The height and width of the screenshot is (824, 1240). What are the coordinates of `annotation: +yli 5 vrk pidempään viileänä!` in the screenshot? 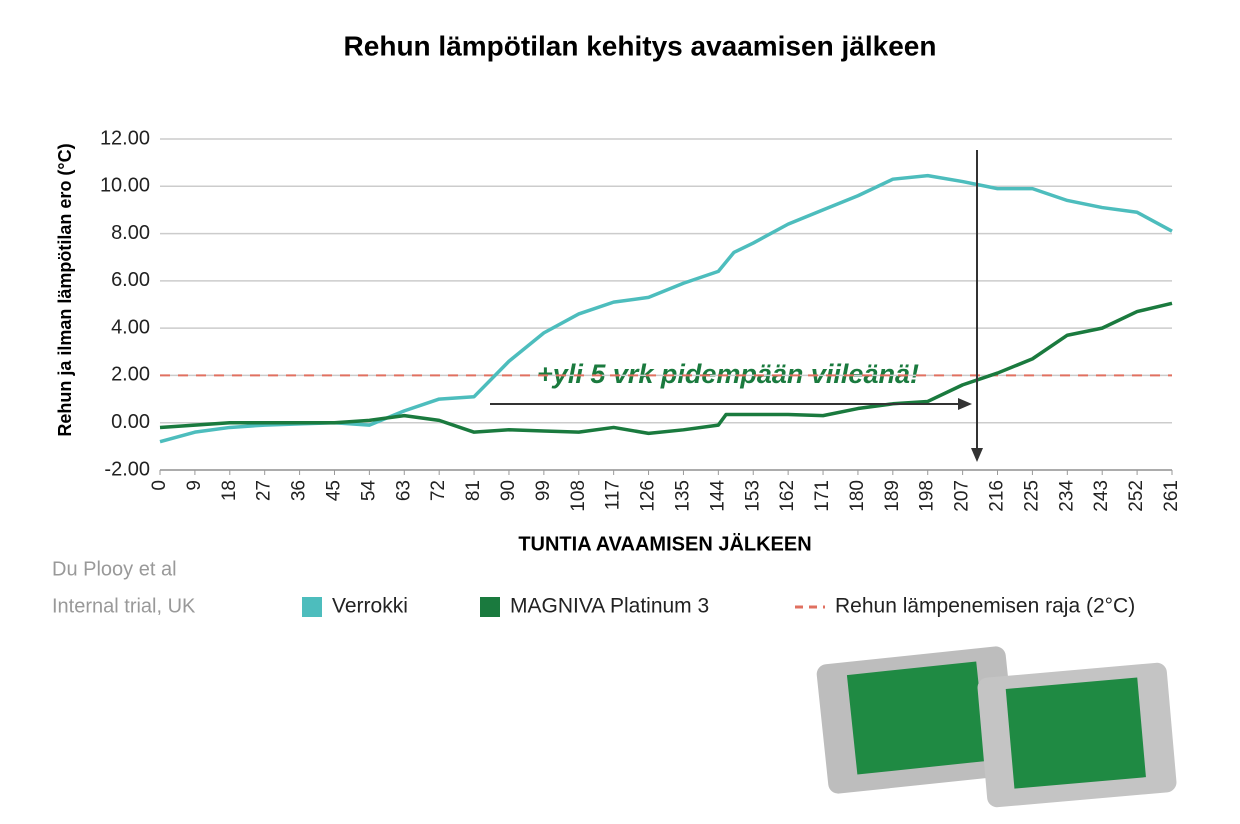 It's located at (728, 374).